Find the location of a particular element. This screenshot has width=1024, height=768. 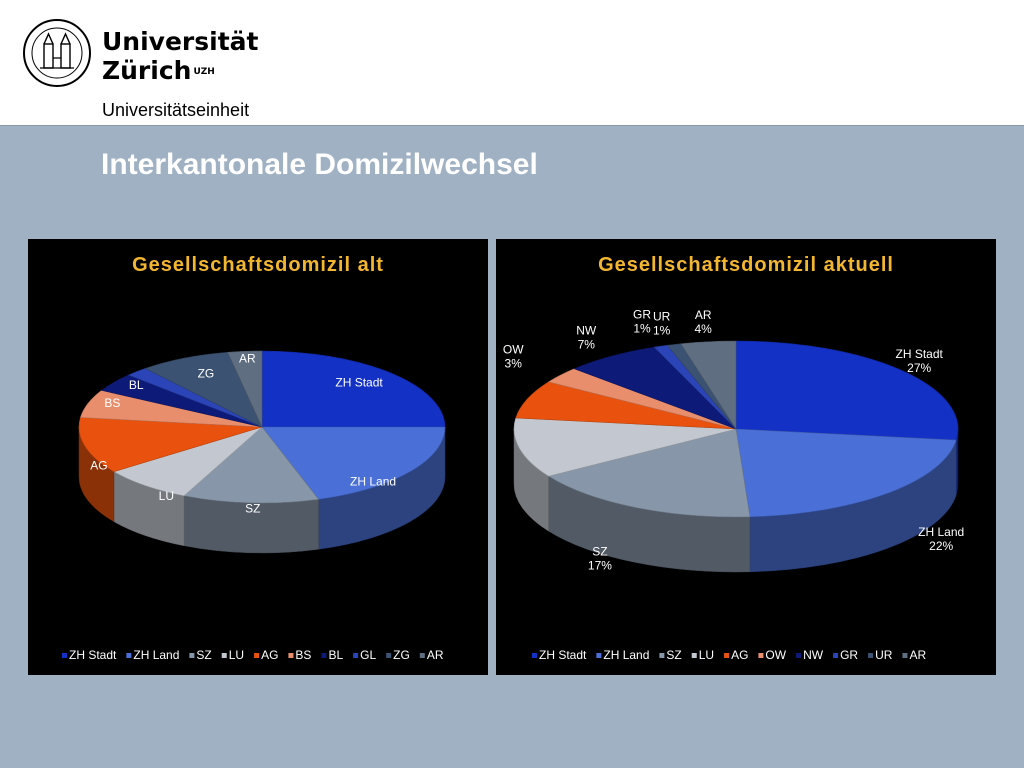

slice-label-ow: OW 3% is located at coordinates (513, 357).